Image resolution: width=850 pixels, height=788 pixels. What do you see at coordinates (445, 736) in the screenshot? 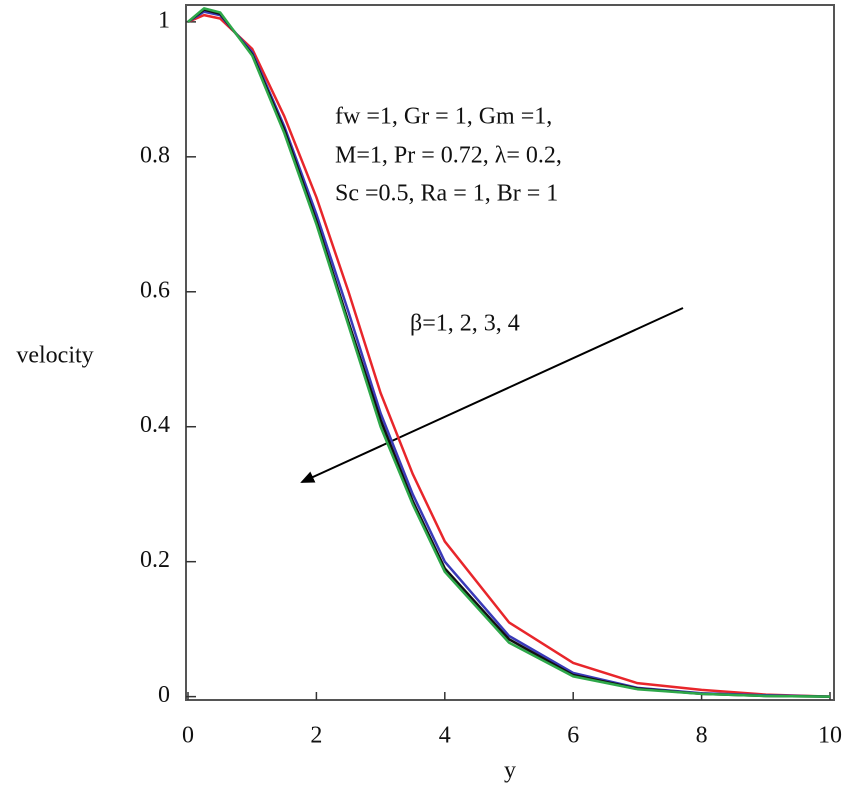
I see `x-tick-label: 4` at bounding box center [445, 736].